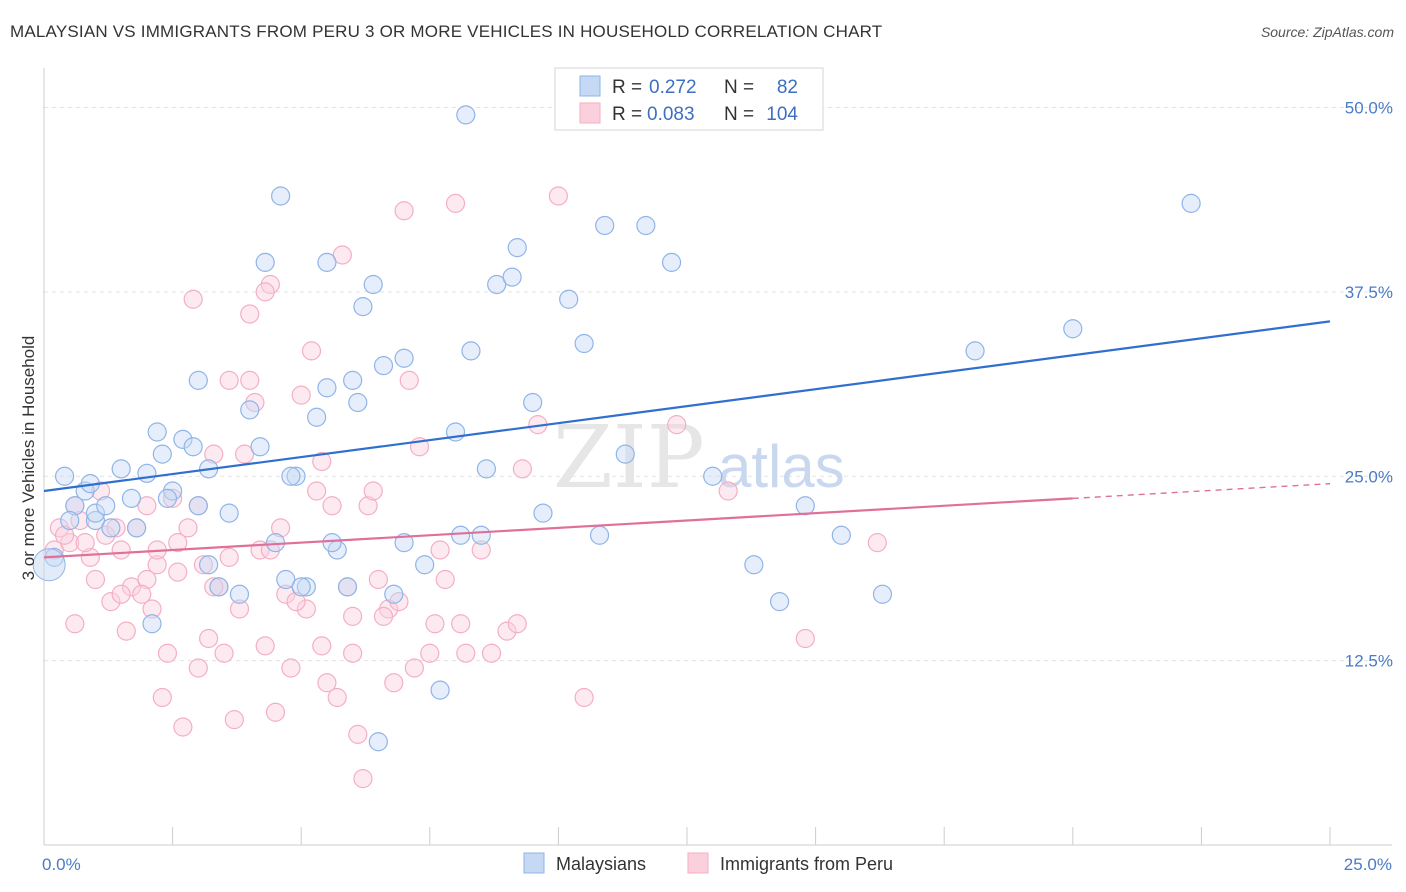 This screenshot has height=892, width=1406. What do you see at coordinates (590, 113) in the screenshot?
I see `legend-swatch-peru` at bounding box center [590, 113].